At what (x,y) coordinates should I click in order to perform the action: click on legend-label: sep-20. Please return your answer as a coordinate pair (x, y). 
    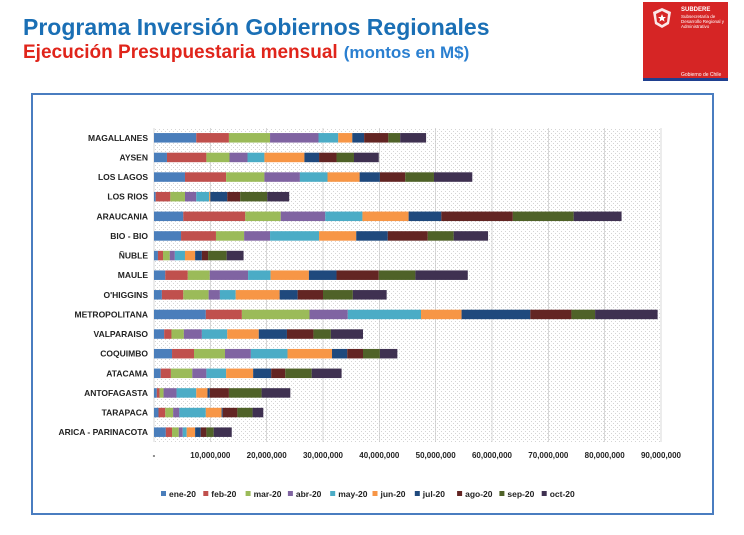
    Looking at the image, I should click on (520, 494).